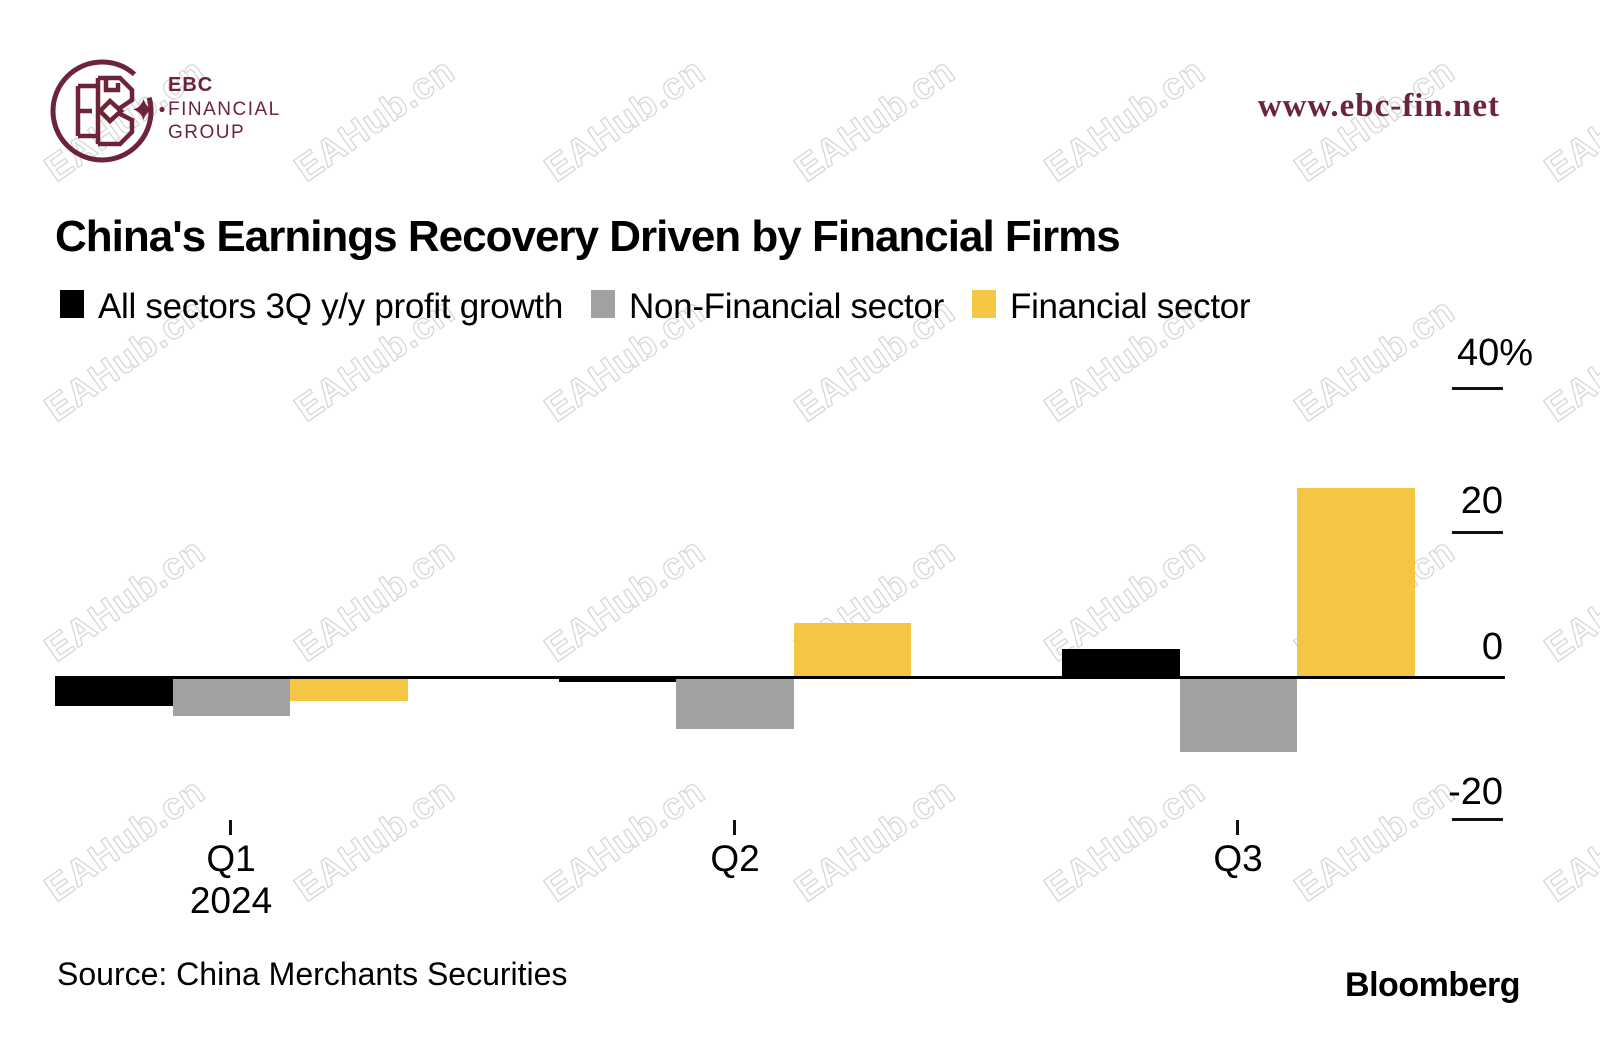 This screenshot has width=1600, height=1042. Describe the element at coordinates (231, 900) in the screenshot. I see `x-label-q1-line2: 2024` at that location.